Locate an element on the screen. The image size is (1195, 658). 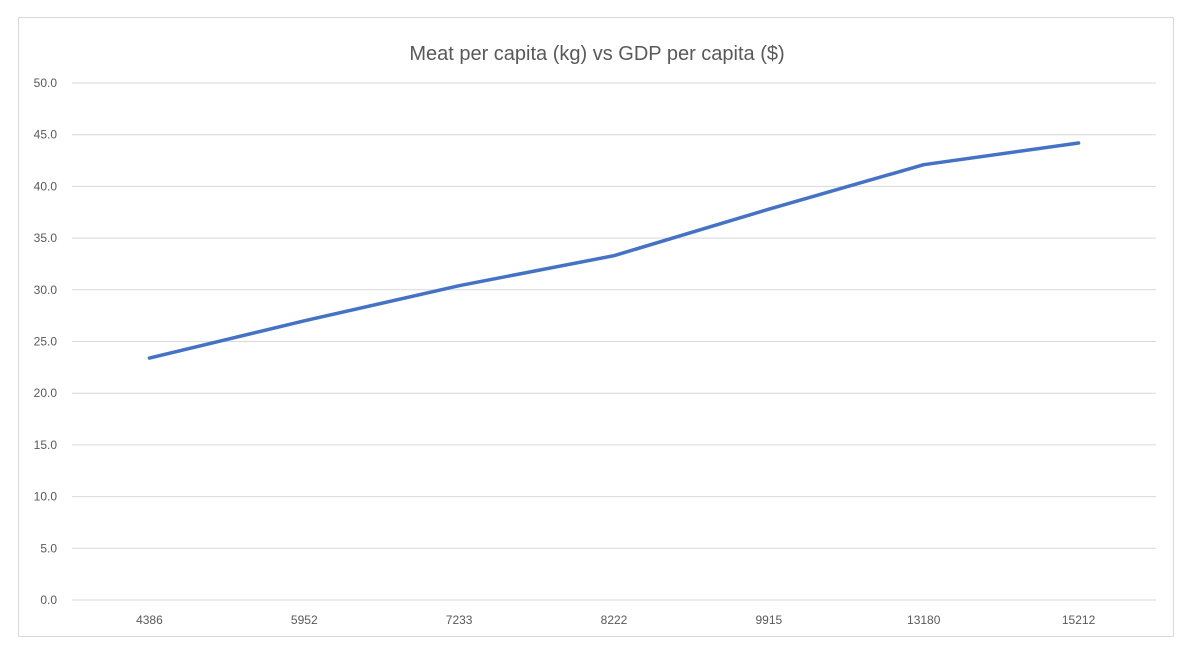
y-tick-label: 40.0 is located at coordinates (46, 186).